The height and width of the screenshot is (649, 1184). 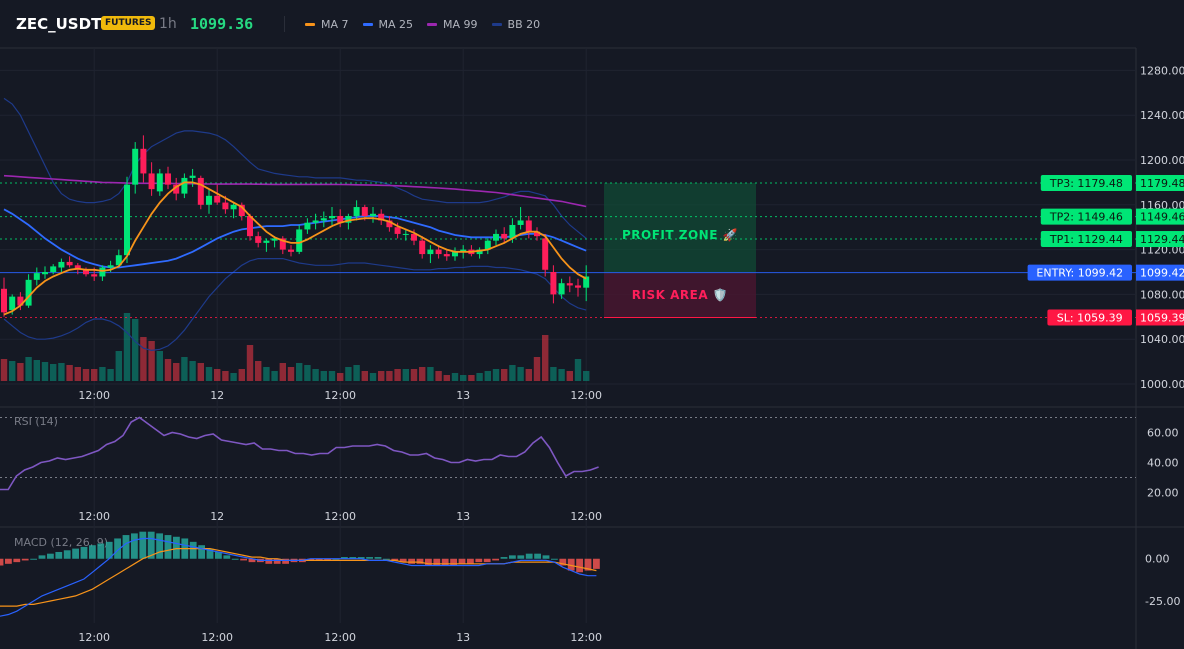 What do you see at coordinates (300, 552) in the screenshot?
I see `macd-histogram` at bounding box center [300, 552].